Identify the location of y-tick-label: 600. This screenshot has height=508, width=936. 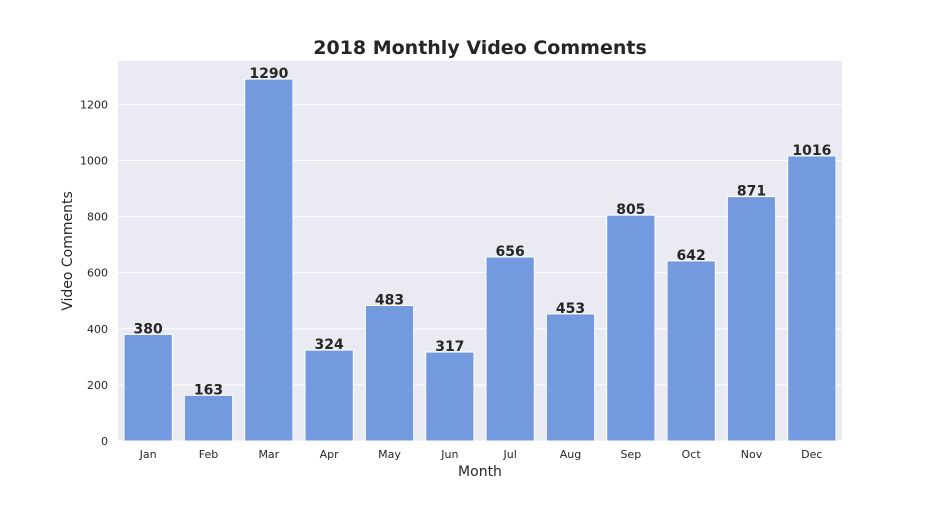
(97, 273).